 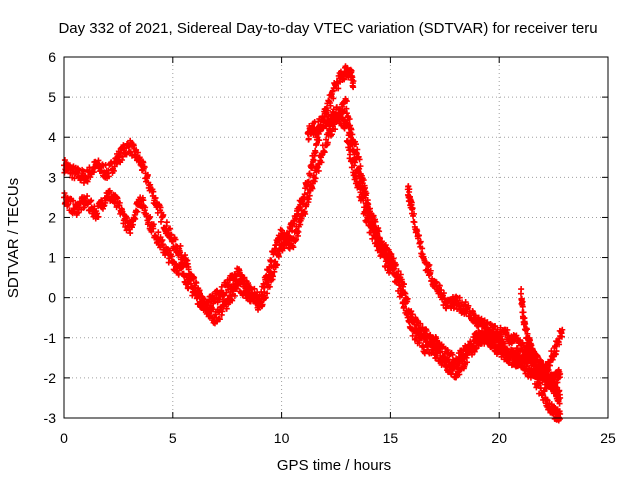 What do you see at coordinates (540, 346) in the screenshot?
I see `series-track-g` at bounding box center [540, 346].